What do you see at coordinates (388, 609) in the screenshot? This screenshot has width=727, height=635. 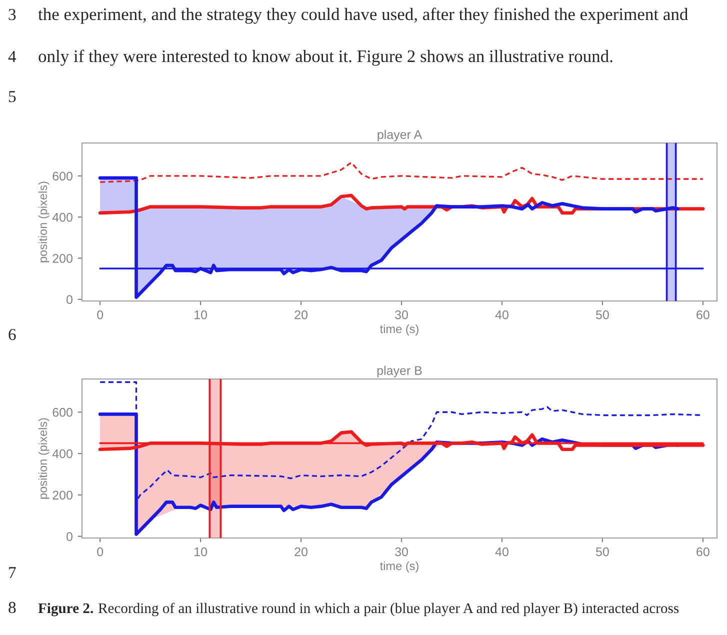 I see `text: Recording of an illustrative round in which a pair (blue player A and red player B) interacted across` at bounding box center [388, 609].